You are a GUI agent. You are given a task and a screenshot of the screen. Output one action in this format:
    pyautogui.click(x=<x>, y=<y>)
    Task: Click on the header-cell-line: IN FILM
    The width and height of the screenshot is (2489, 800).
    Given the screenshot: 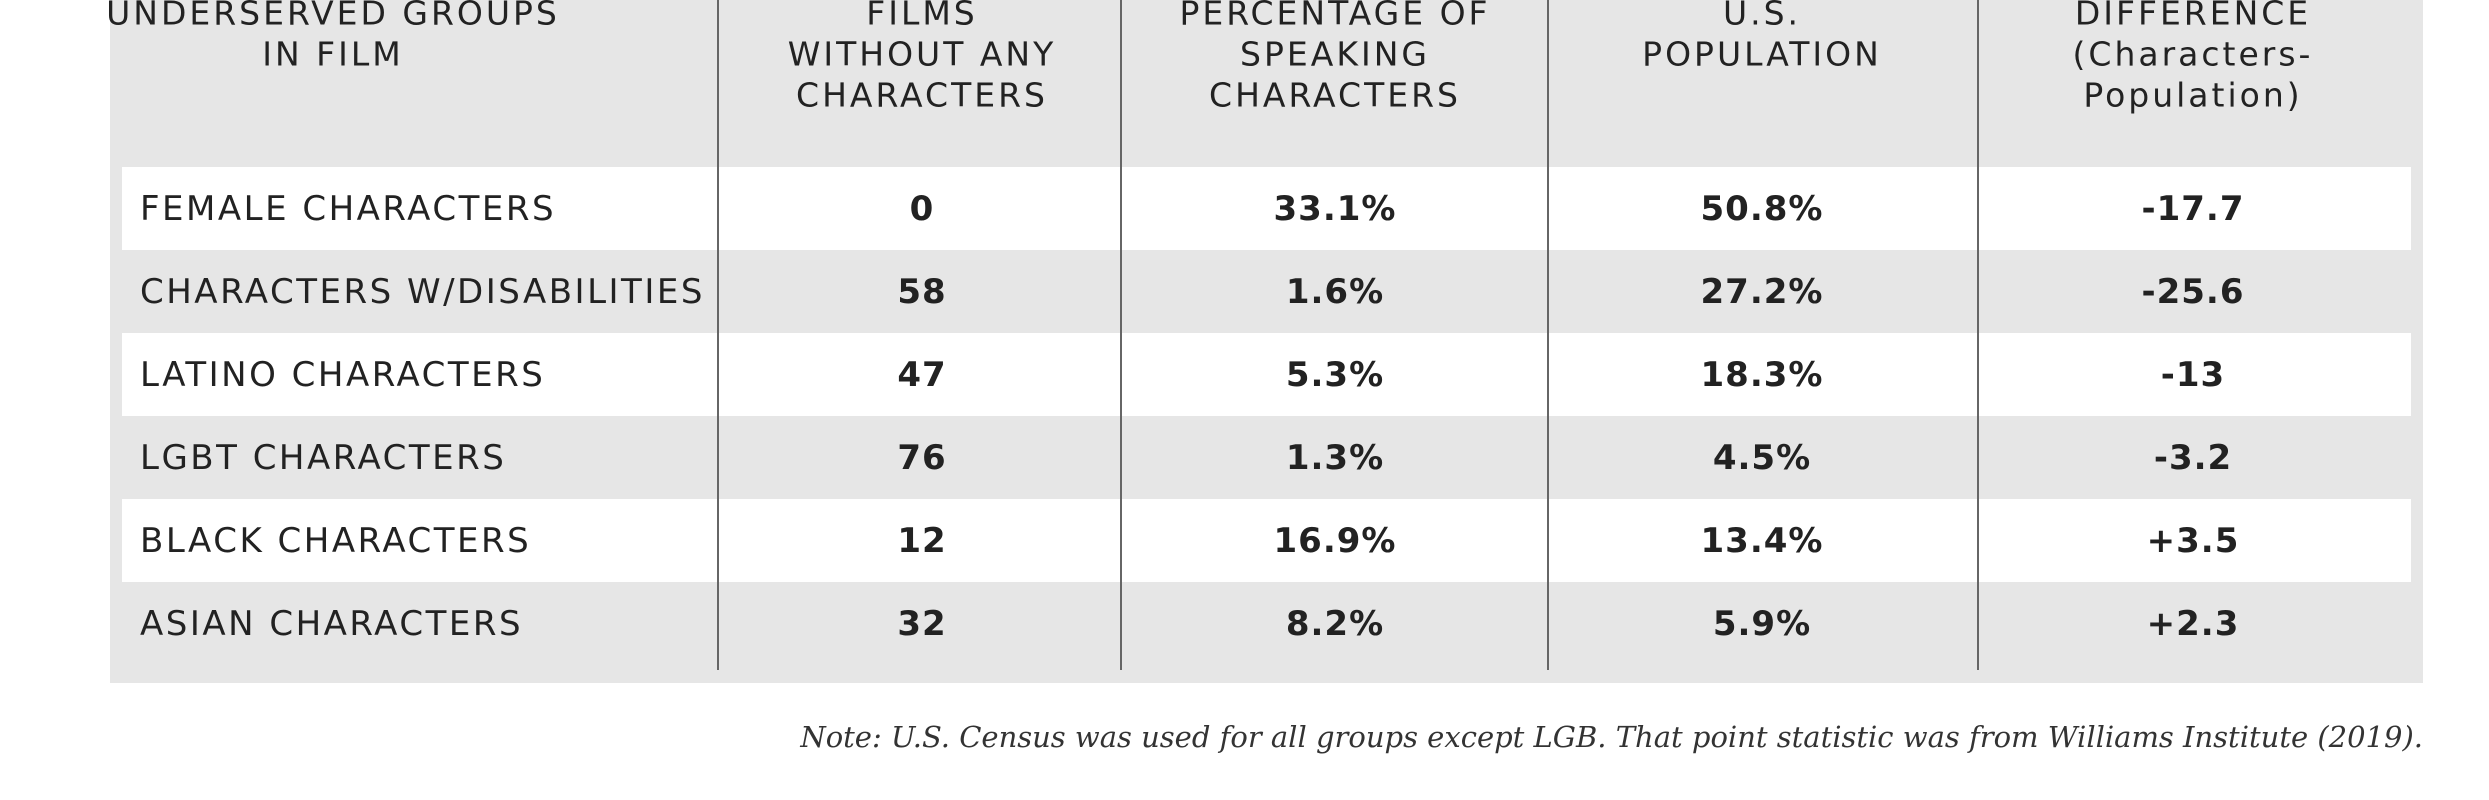 What is the action you would take?
    pyautogui.click(x=333, y=54)
    